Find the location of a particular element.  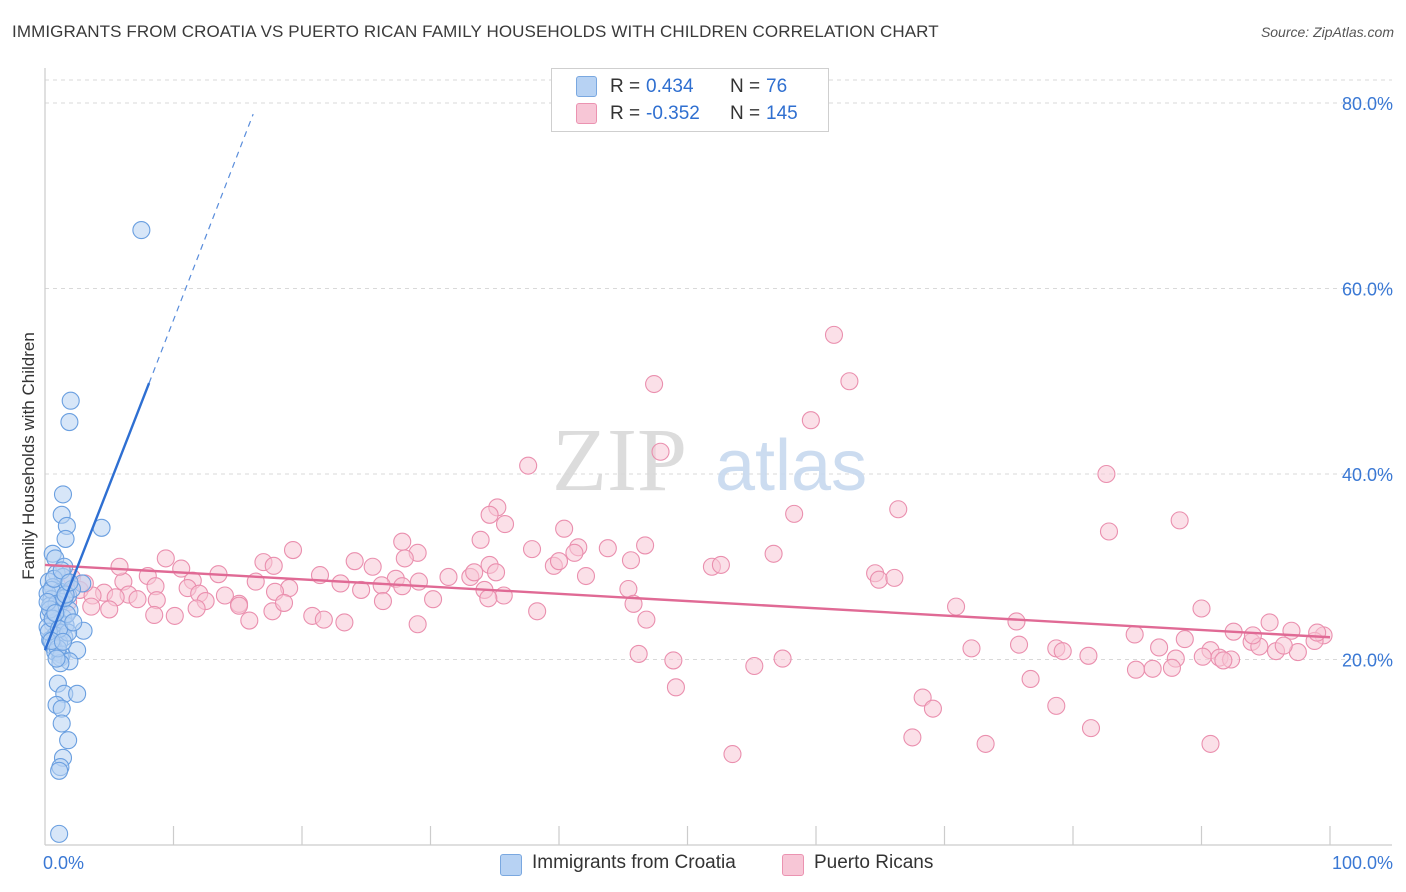

legend-n-label: N = is located at coordinates (745, 113).